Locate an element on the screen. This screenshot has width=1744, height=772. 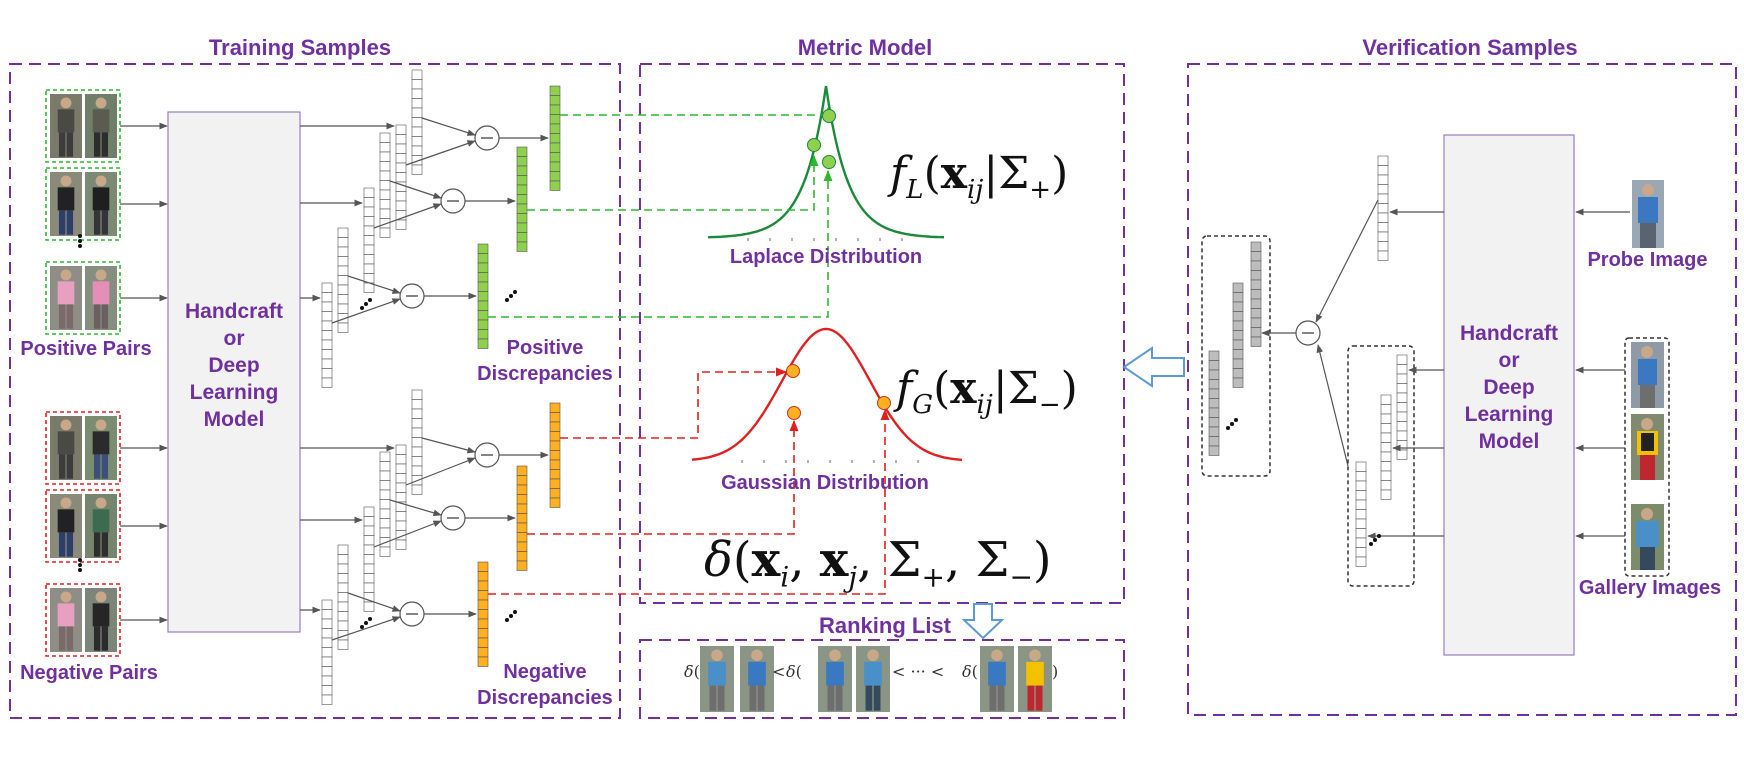
gallery-feature-to-minus is located at coordinates (1332, 405).